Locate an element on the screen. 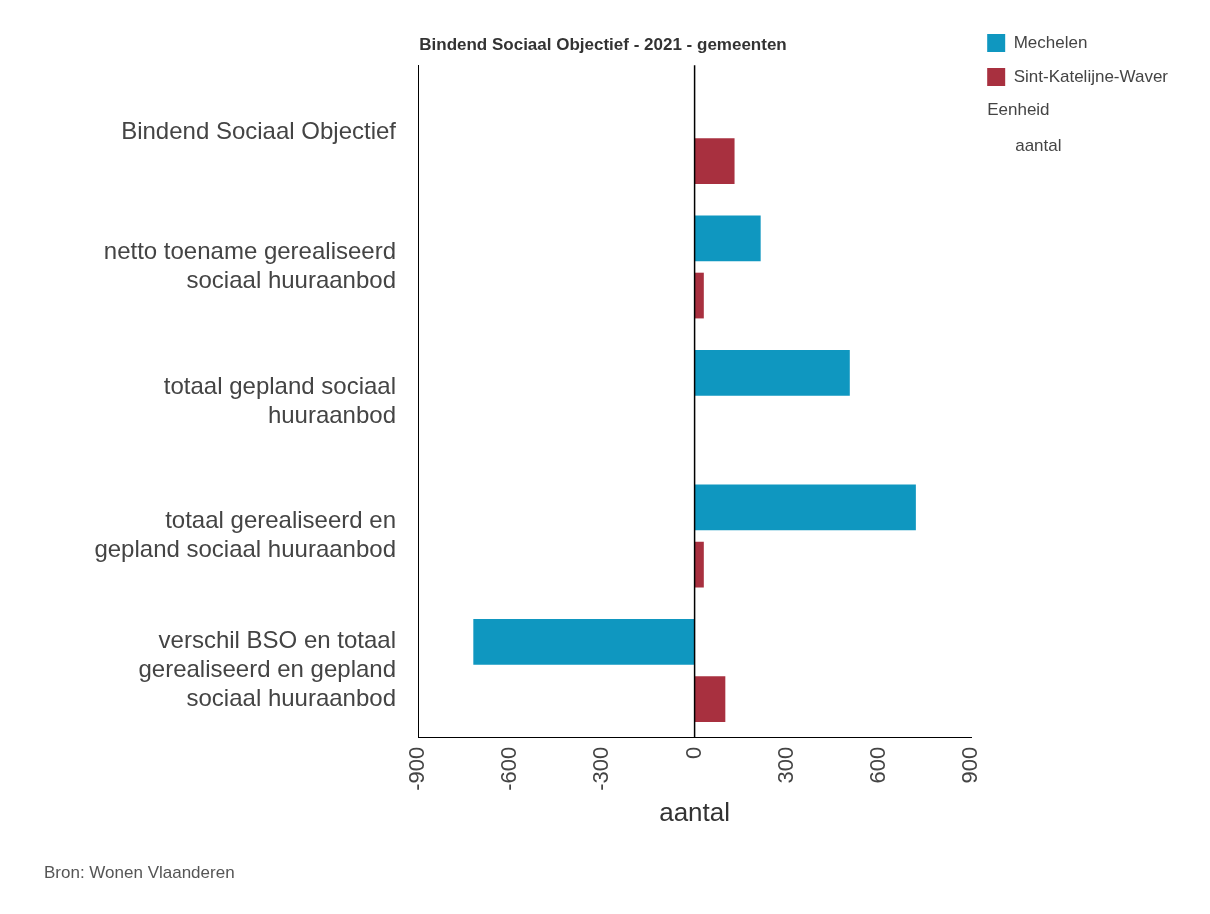  x-tick-label: 0 is located at coordinates (693, 753).